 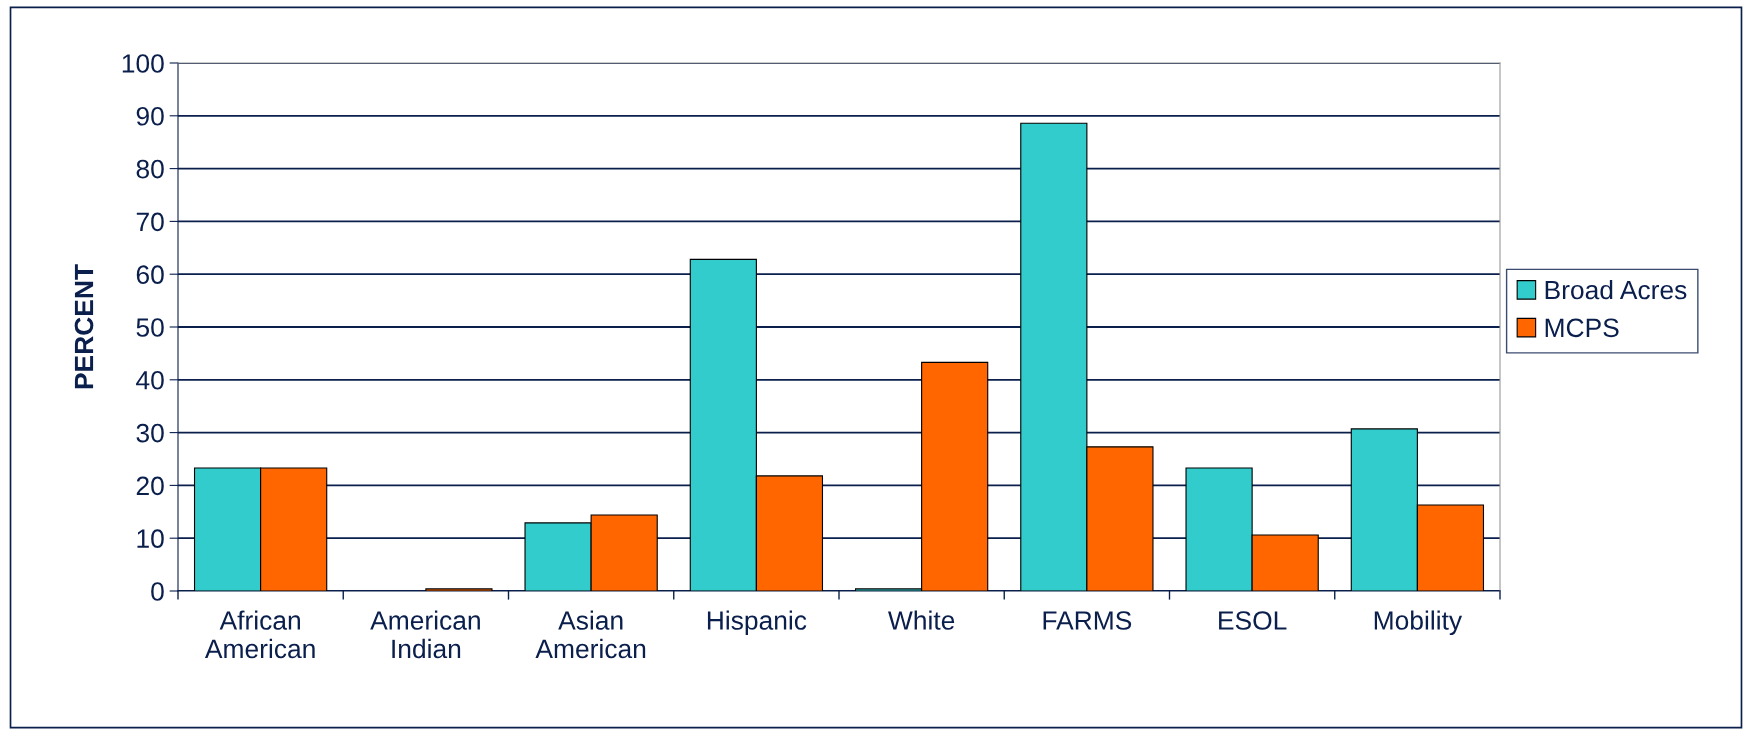 I want to click on x-tick-label: African American, so click(x=259, y=634).